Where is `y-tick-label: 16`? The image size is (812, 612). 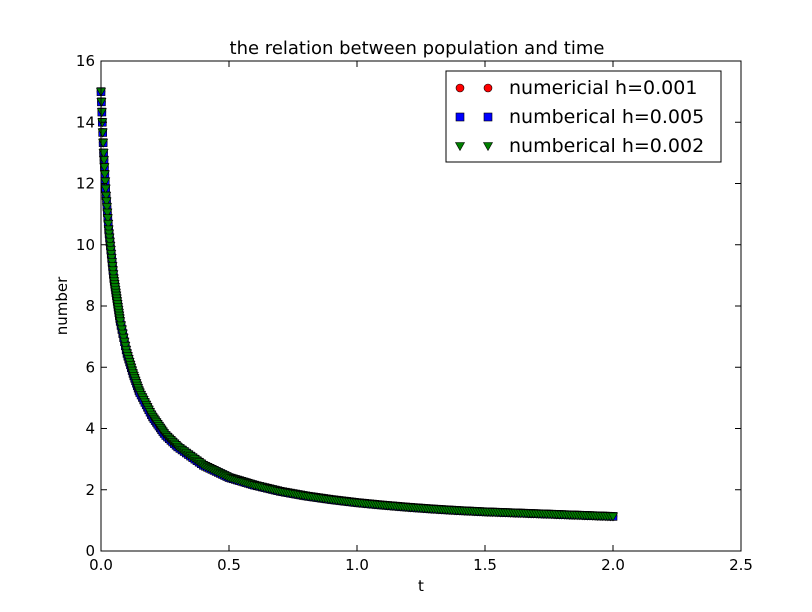 y-tick-label: 16 is located at coordinates (85, 61).